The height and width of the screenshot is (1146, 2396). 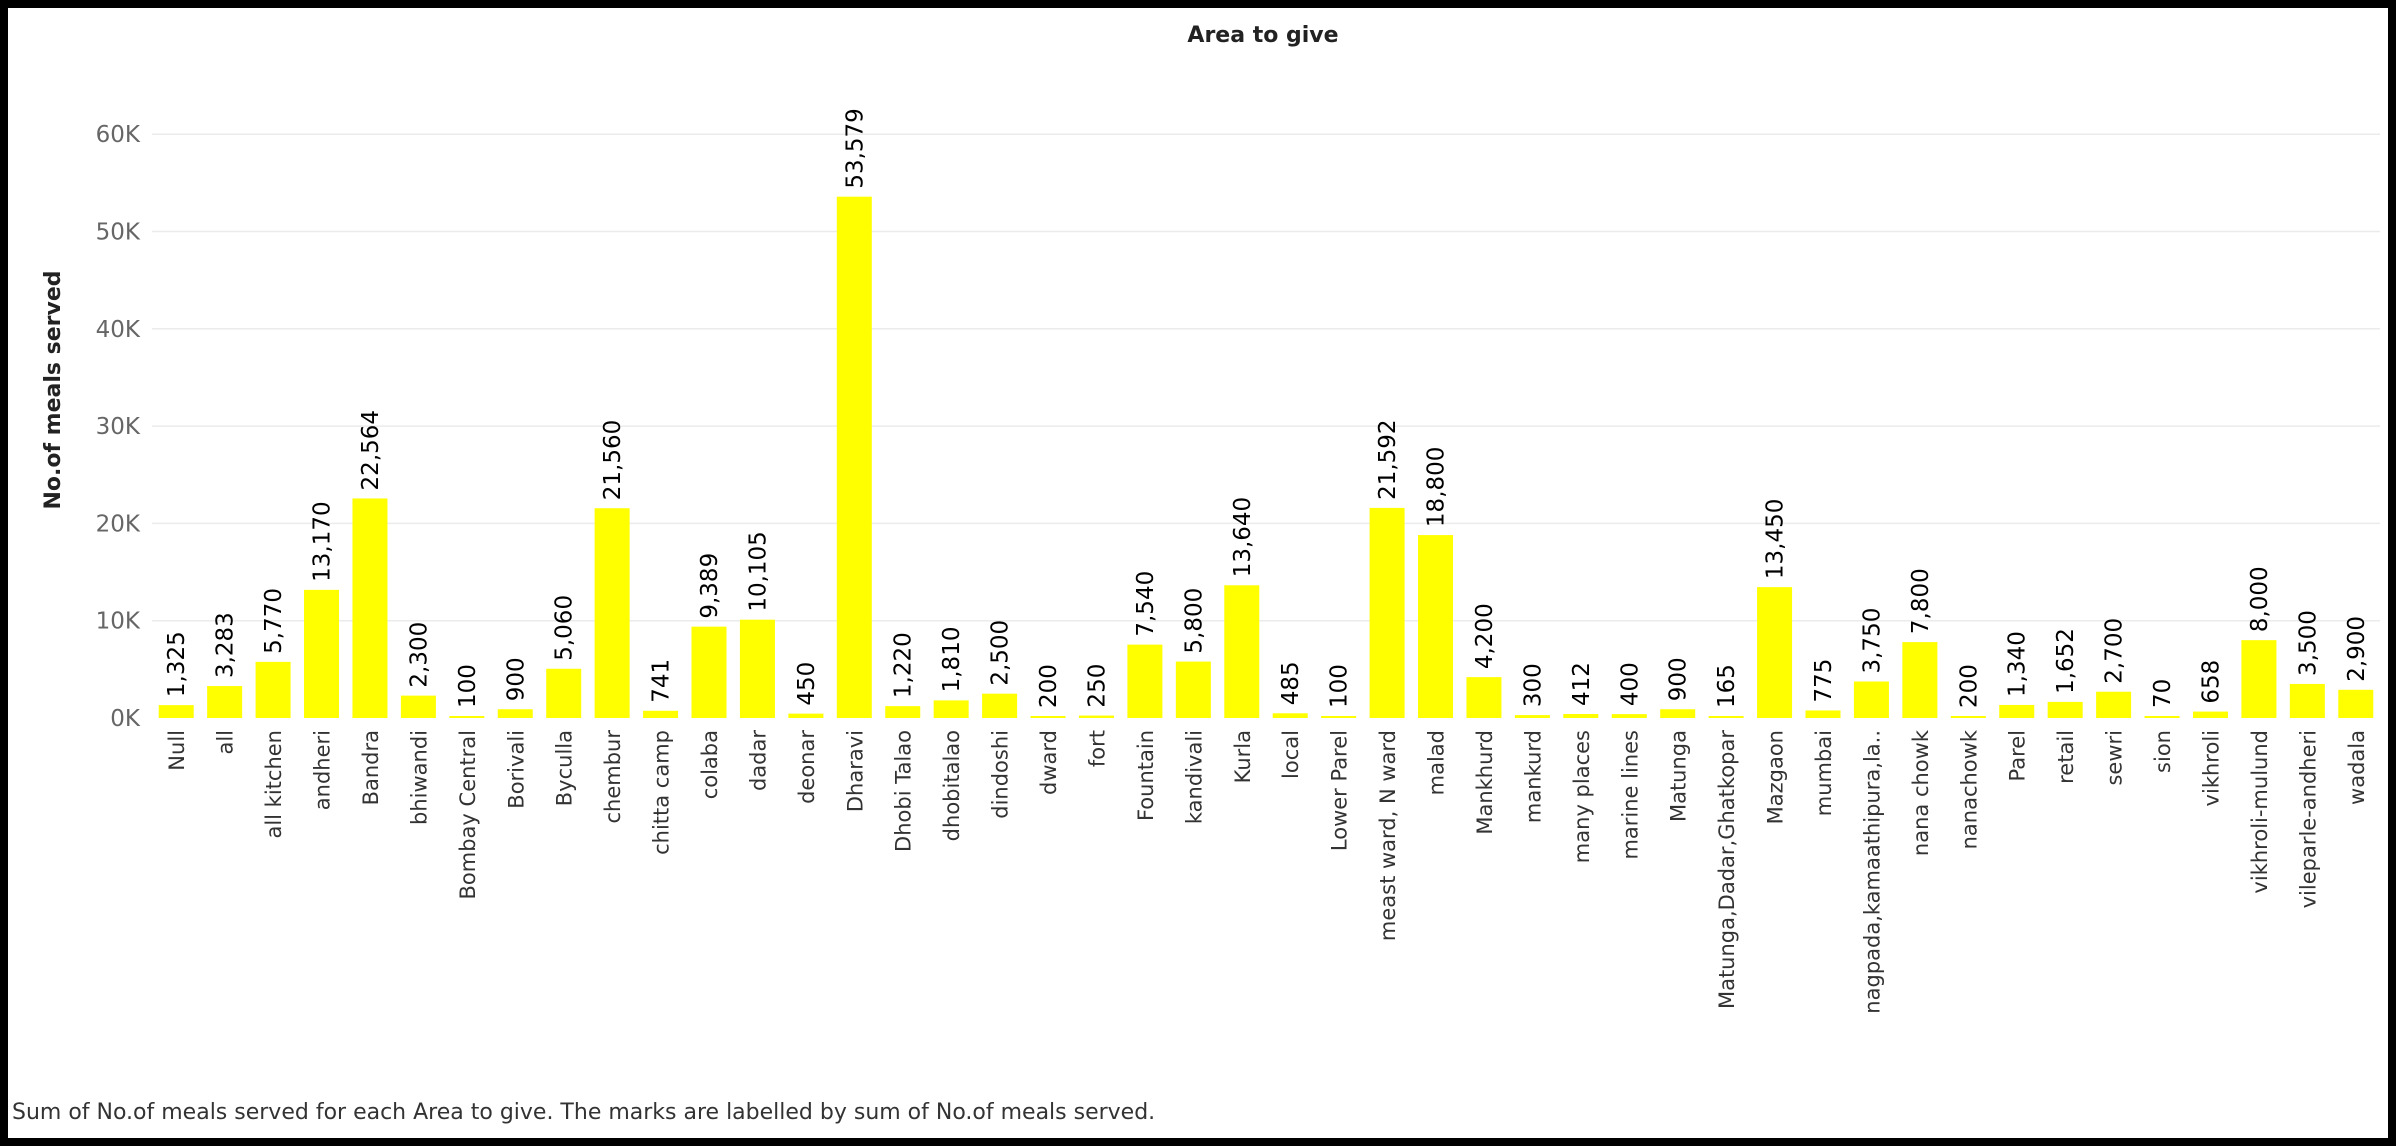 What do you see at coordinates (613, 460) in the screenshot?
I see `data-label: 21,560` at bounding box center [613, 460].